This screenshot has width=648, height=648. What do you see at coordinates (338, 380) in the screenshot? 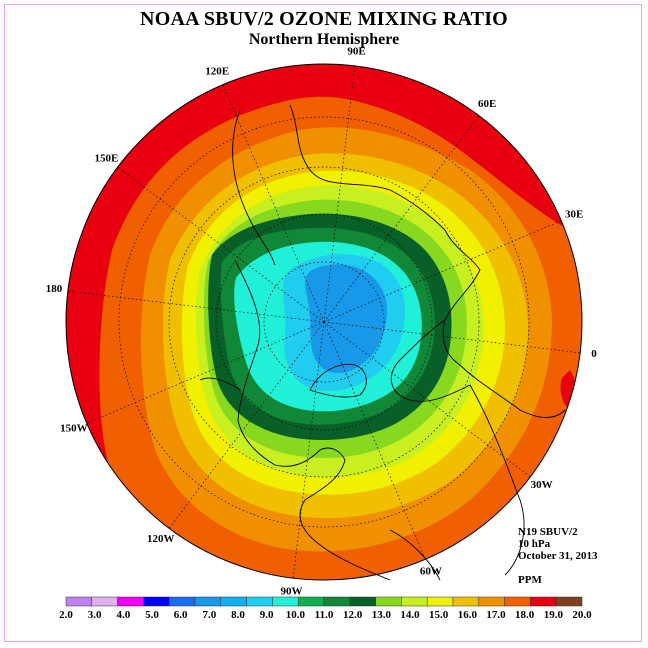
I see `coast-greenland` at bounding box center [338, 380].